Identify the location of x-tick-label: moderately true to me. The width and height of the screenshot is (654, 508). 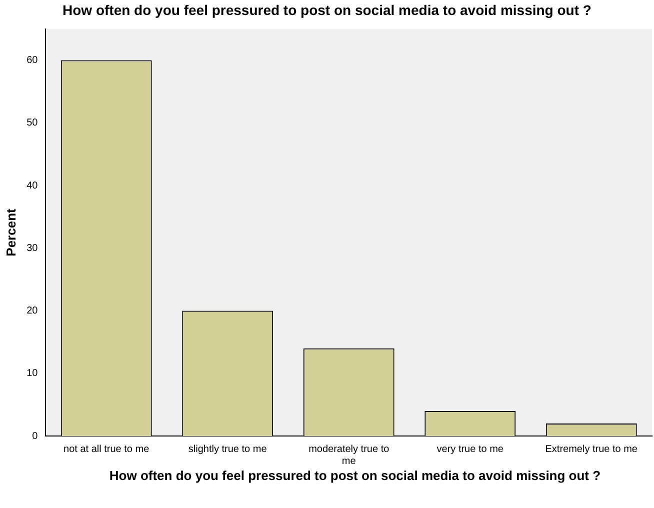
(349, 455).